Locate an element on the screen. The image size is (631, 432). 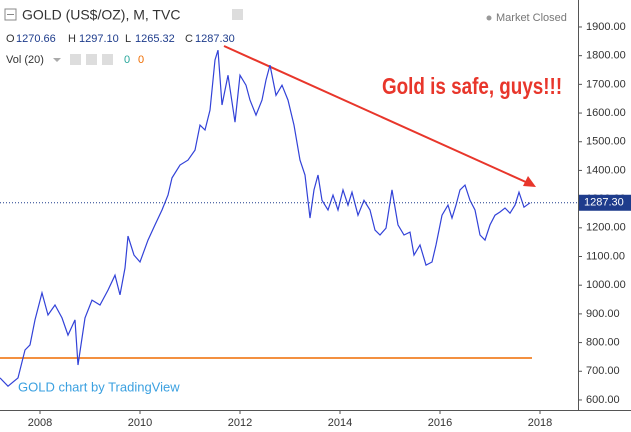
ohlc-value: 1297.10 is located at coordinates (99, 39).